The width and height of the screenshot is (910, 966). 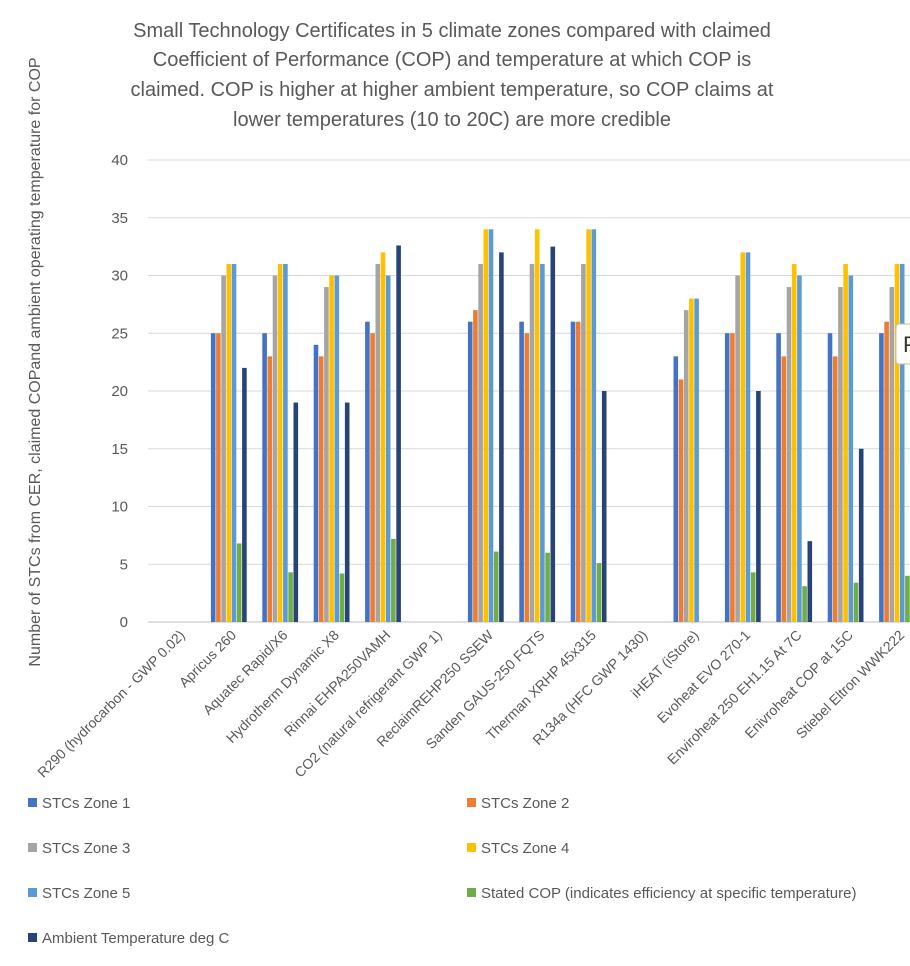 What do you see at coordinates (518, 803) in the screenshot?
I see `legend-item-2: STCs Zone 2` at bounding box center [518, 803].